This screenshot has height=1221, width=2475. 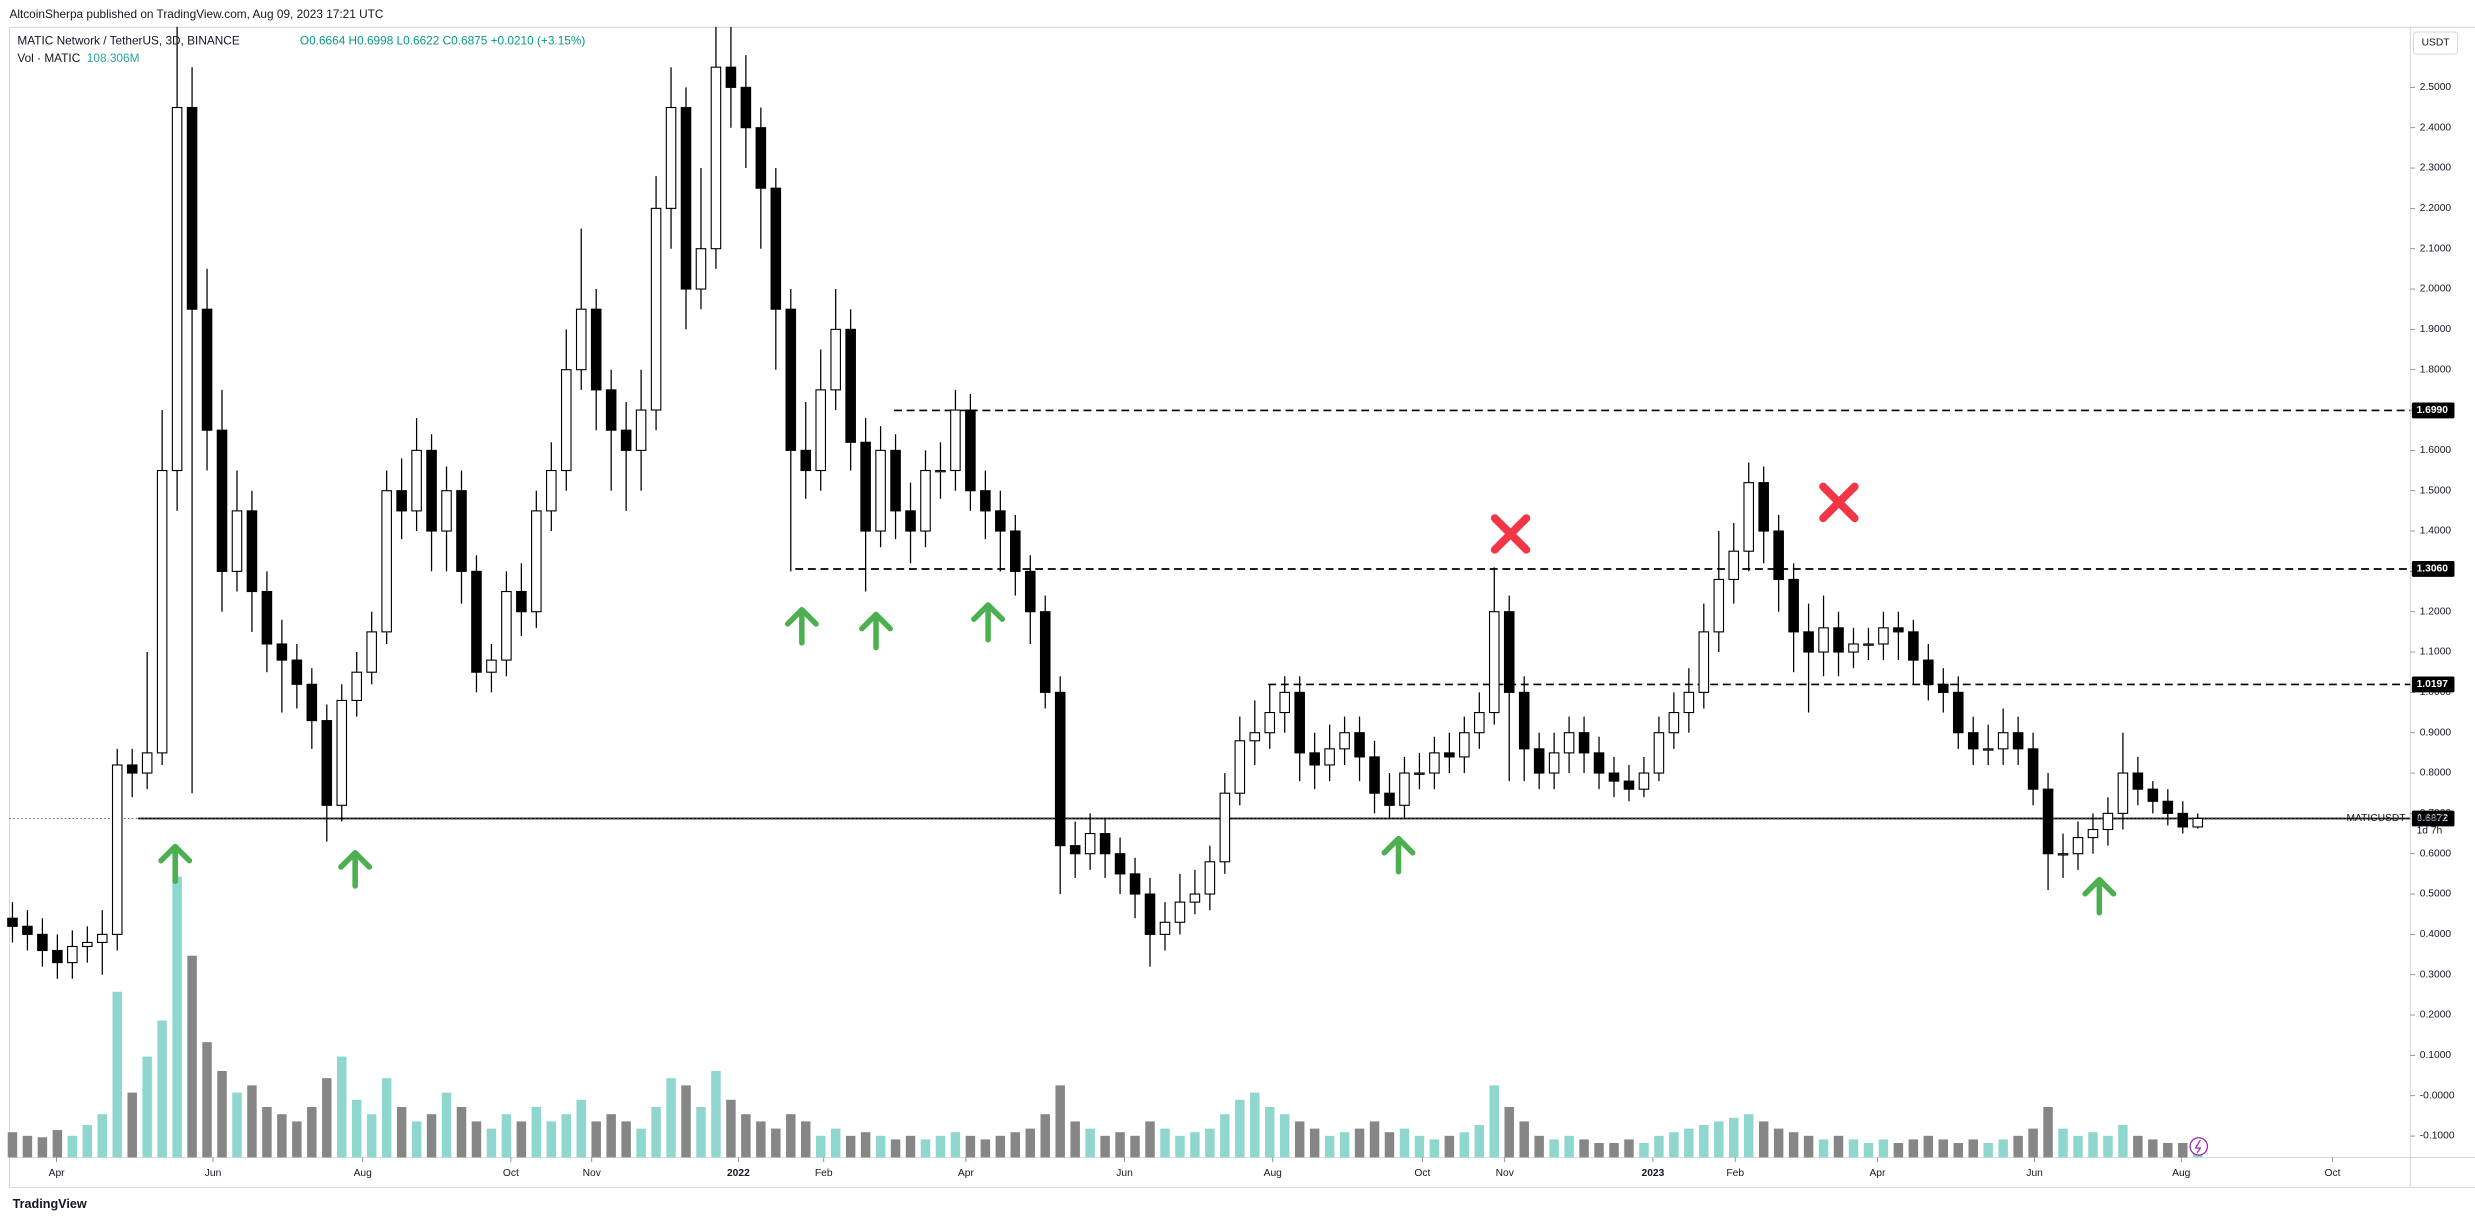 I want to click on y-tick-label: 1.5000, so click(x=2436, y=490).